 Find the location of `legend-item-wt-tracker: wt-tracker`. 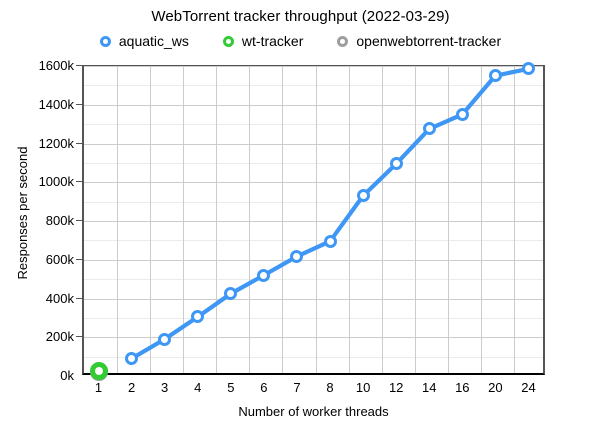

legend-item-wt-tracker: wt-tracker is located at coordinates (263, 41).